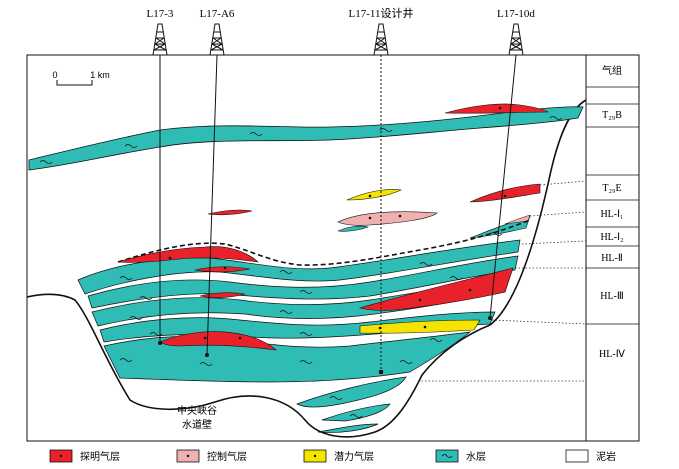 The width and height of the screenshot is (679, 469). I want to click on well-label-l17-10d: L17-10d, so click(516, 14).